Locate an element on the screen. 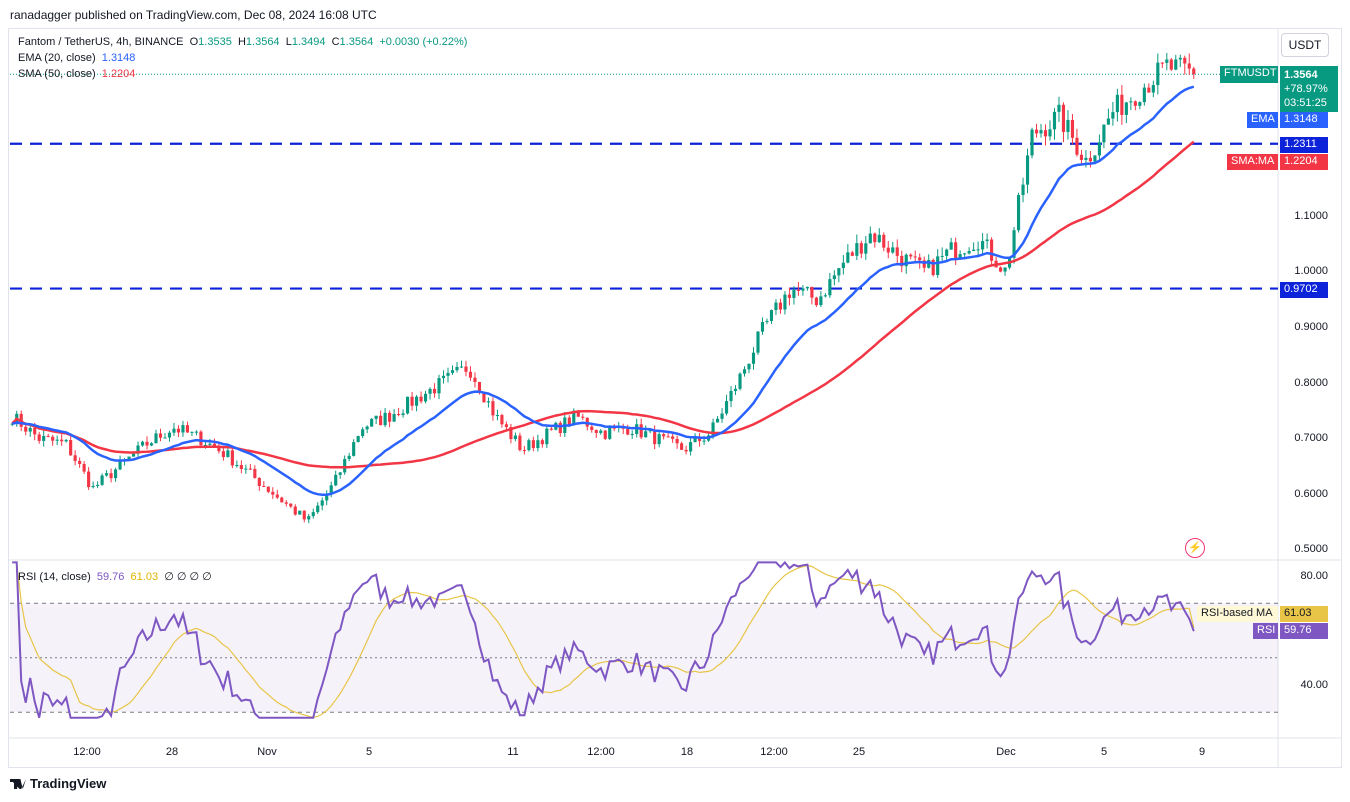  rsi-legend-extra: ∅ ∅ ∅ ∅ is located at coordinates (188, 577).